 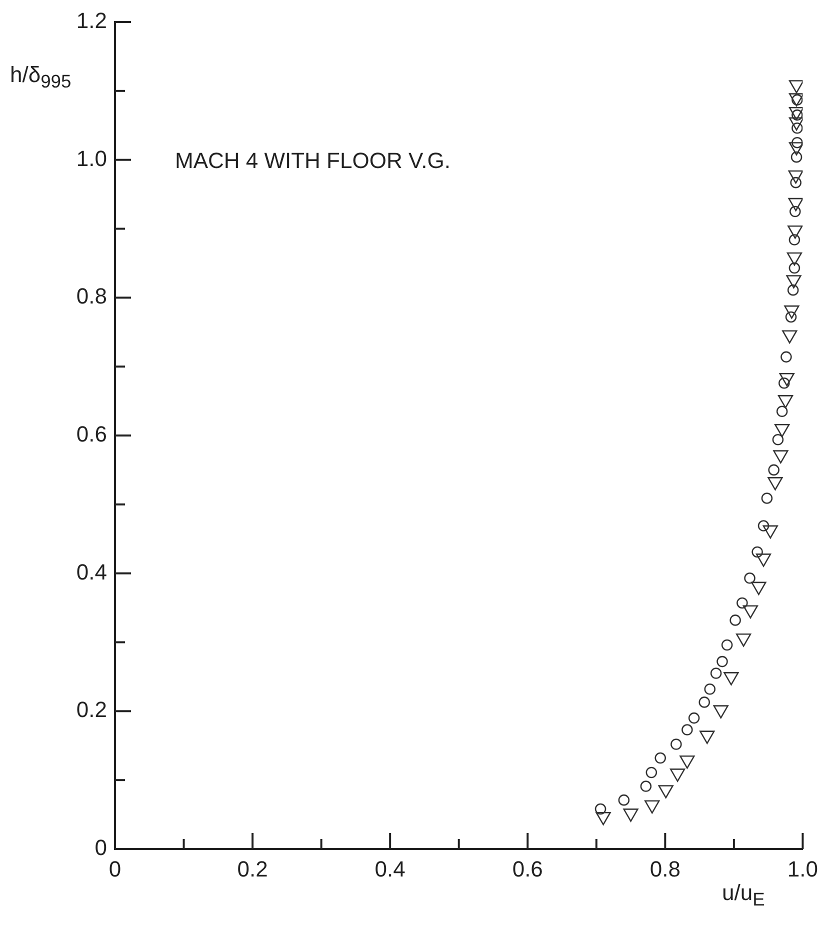 I want to click on y-tick-label: 0.4, so click(x=91, y=571).